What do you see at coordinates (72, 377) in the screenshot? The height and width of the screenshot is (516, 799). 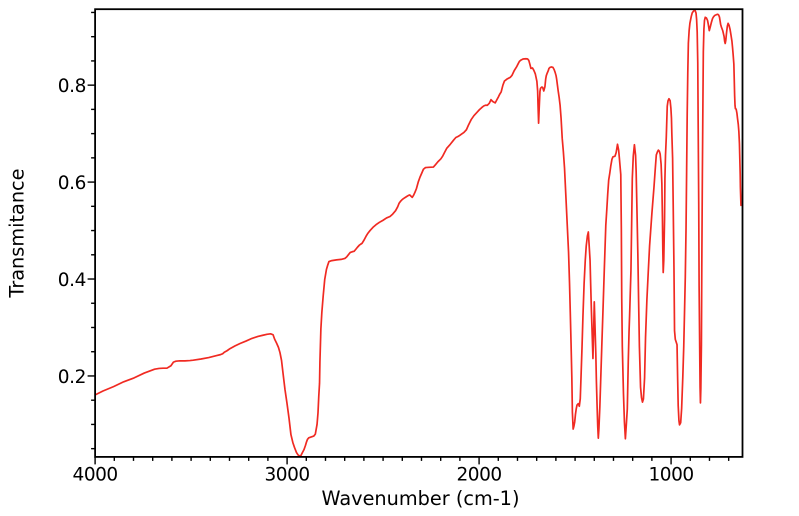 I see `y-tick-label: 0.2` at bounding box center [72, 377].